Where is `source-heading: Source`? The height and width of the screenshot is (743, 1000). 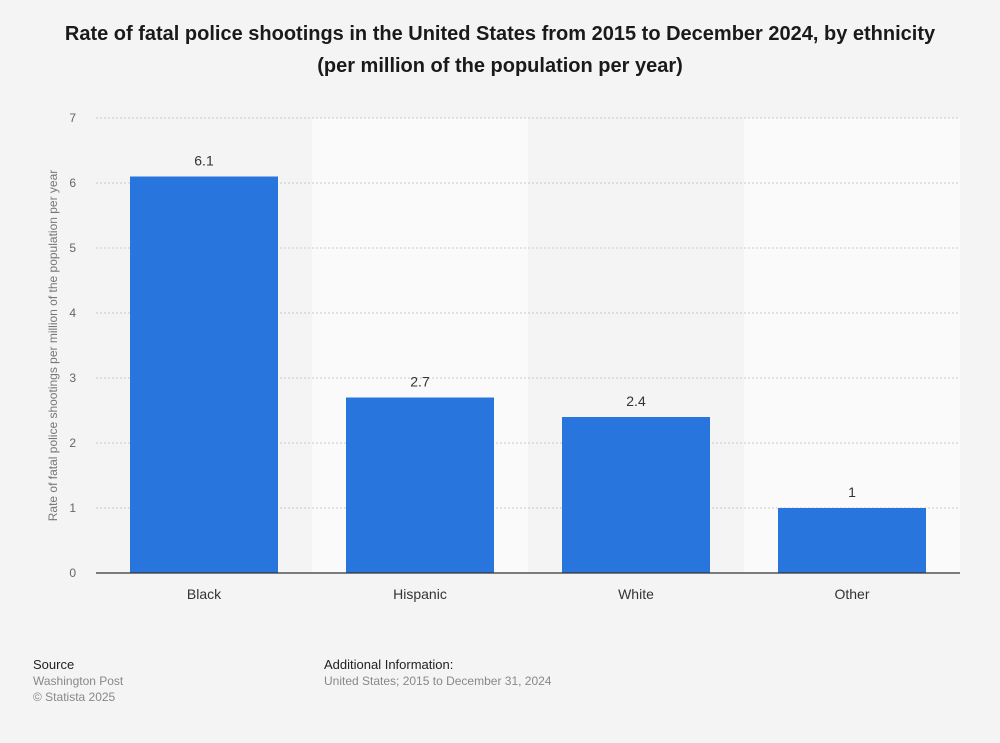
source-heading: Source is located at coordinates (54, 664).